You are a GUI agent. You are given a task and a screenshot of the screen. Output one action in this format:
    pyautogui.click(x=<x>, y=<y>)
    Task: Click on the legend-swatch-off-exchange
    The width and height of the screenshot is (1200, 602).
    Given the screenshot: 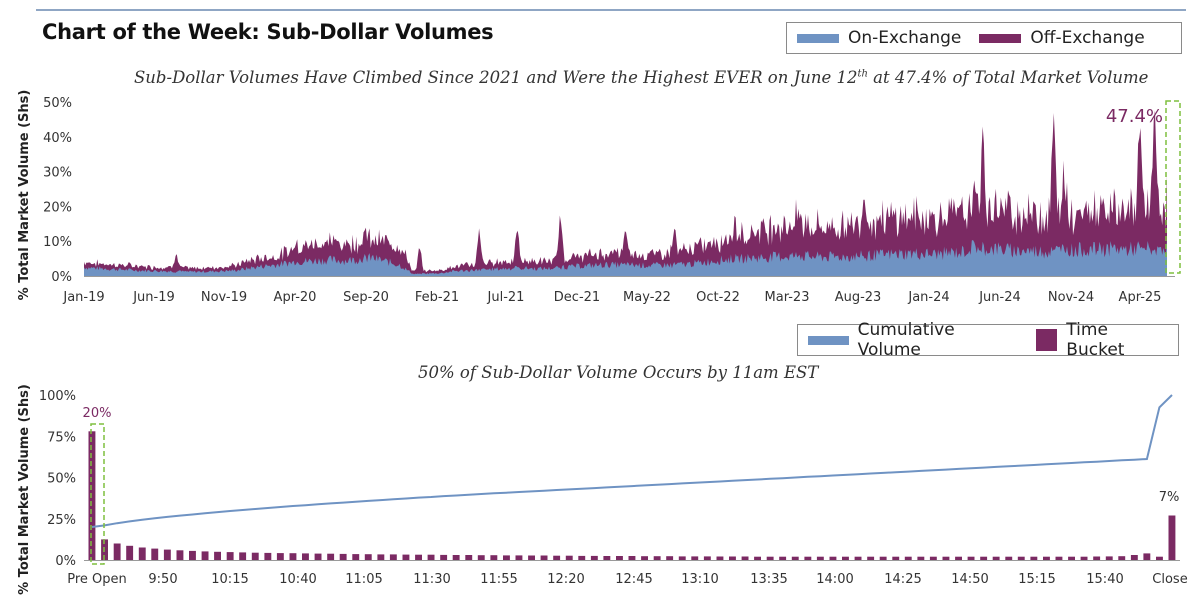 What is the action you would take?
    pyautogui.click(x=1000, y=38)
    